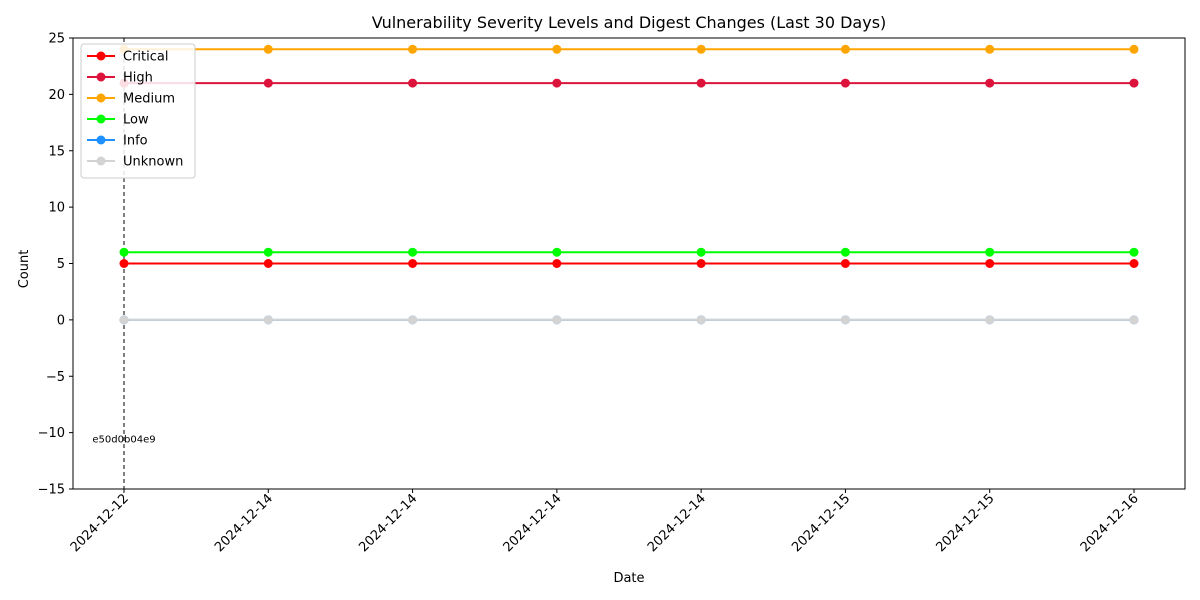 This screenshot has height=600, width=1200. What do you see at coordinates (138, 111) in the screenshot?
I see `legend: Critical High Medium Low Info Unknown` at bounding box center [138, 111].